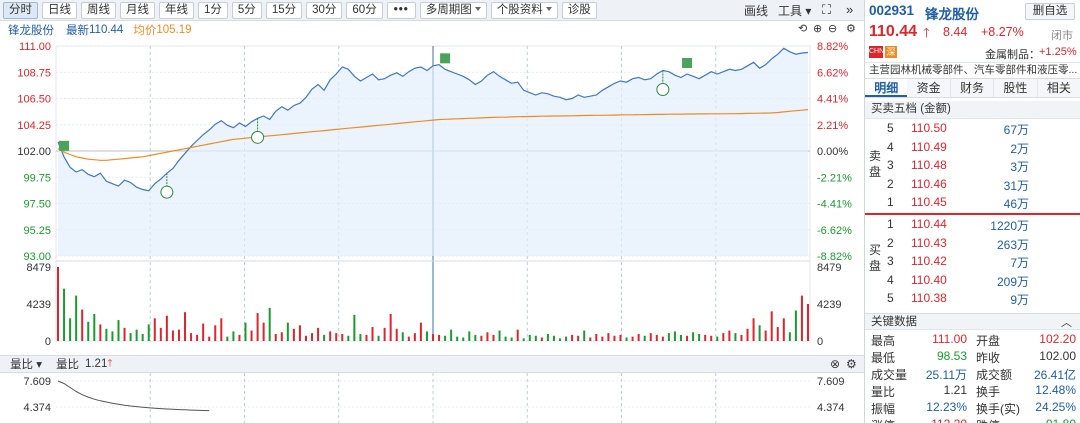 This screenshot has height=423, width=1080. Describe the element at coordinates (972, 165) in the screenshot. I see `sells-row: 3 110.48 3万` at that location.